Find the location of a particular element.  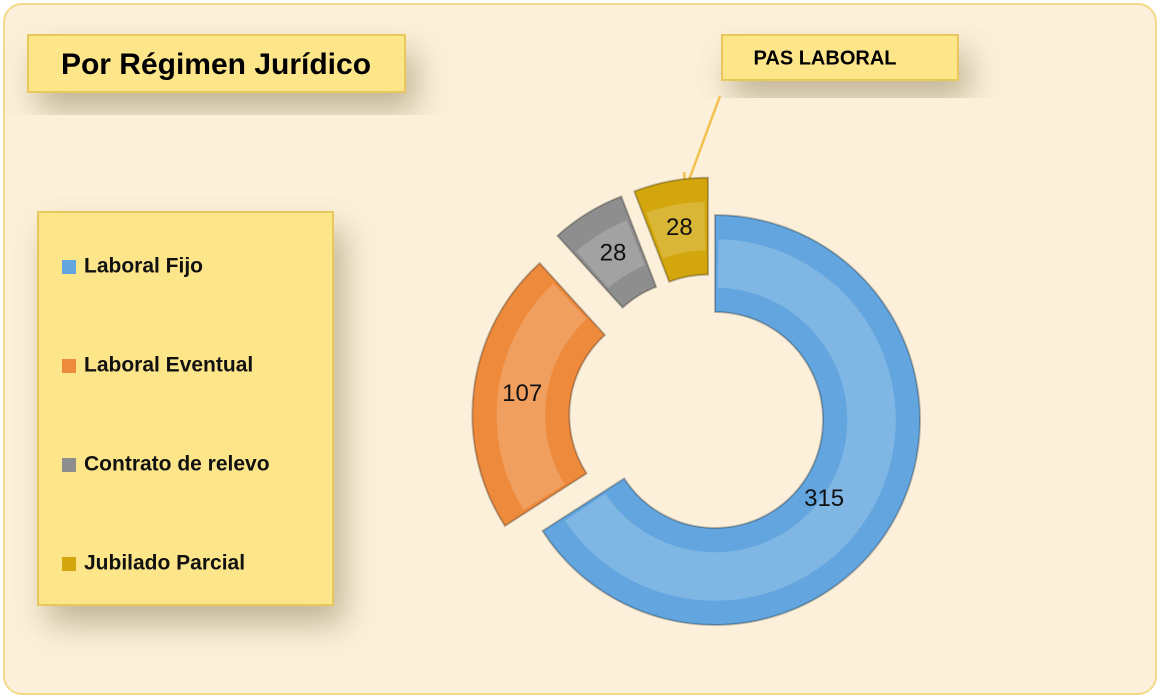

annotation-box is located at coordinates (840, 57).